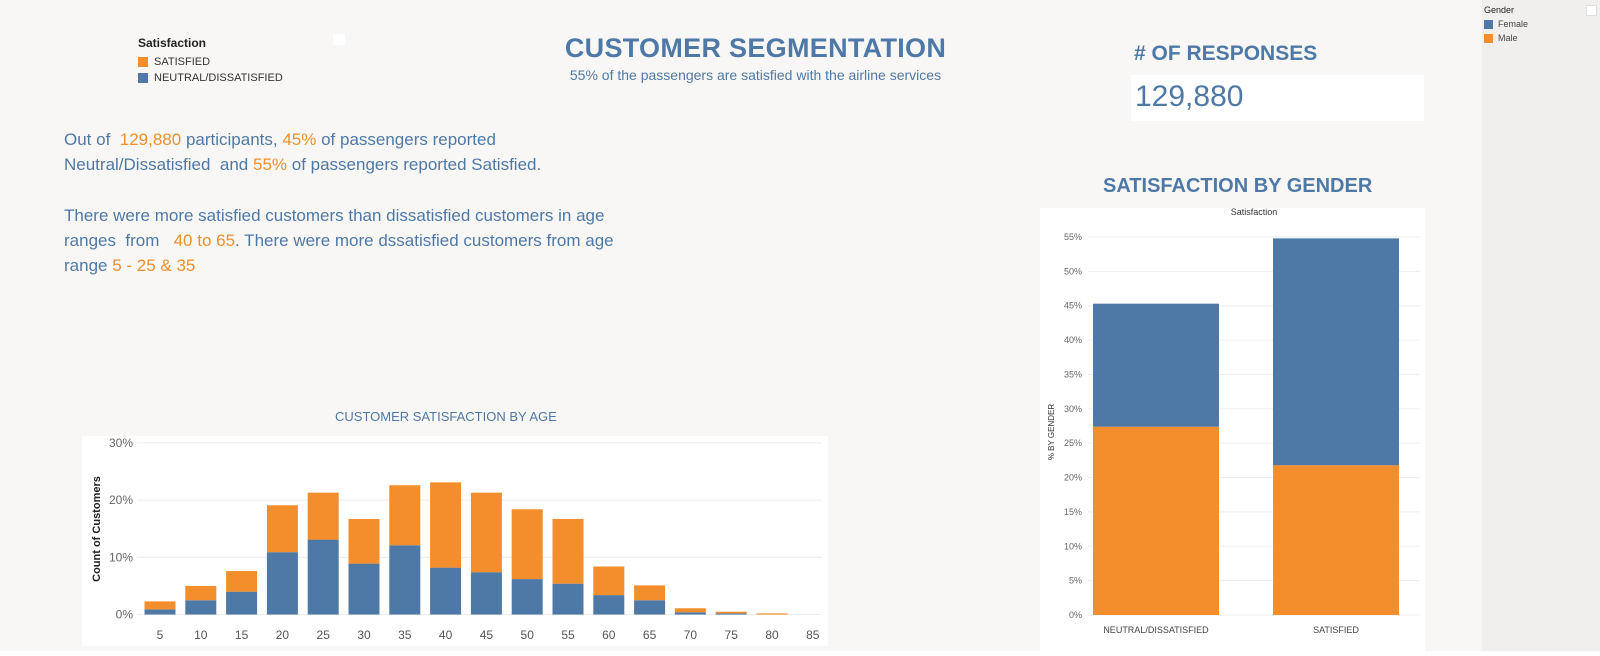  Describe the element at coordinates (116, 240) in the screenshot. I see `summary-run: ranges from` at that location.